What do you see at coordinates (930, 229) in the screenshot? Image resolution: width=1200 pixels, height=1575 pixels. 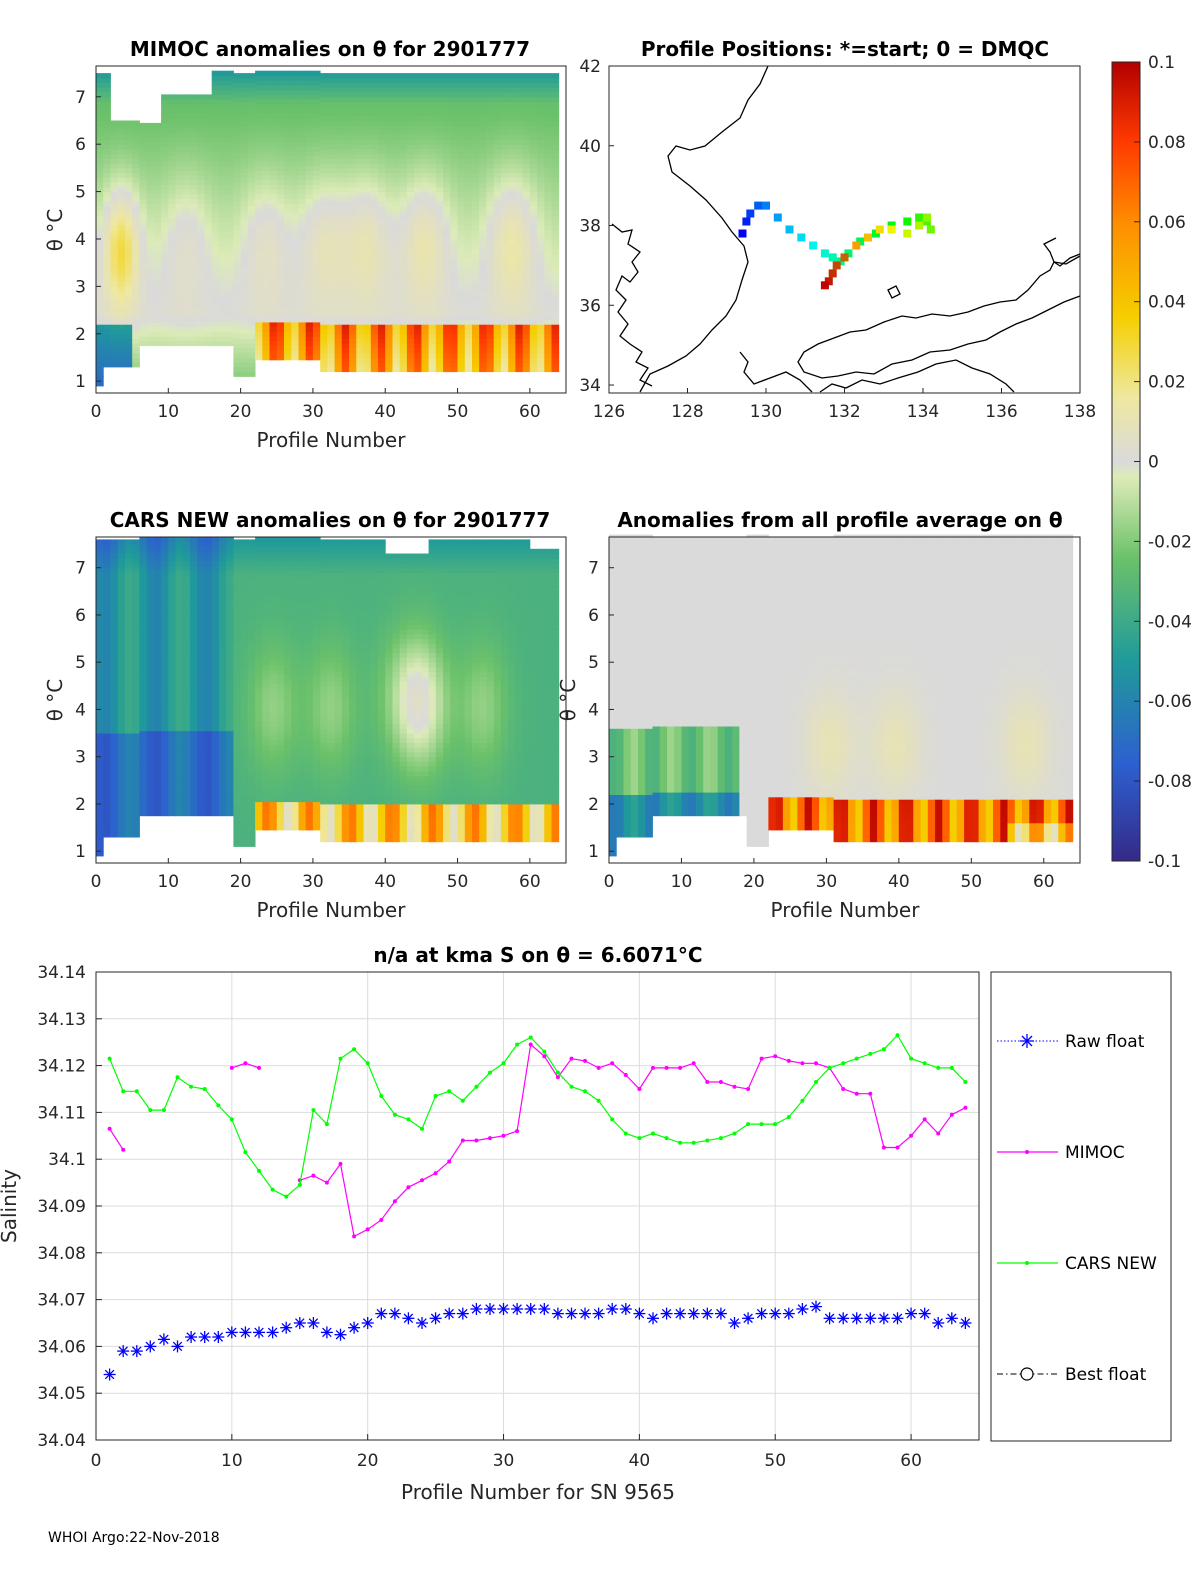 I see `track-point` at bounding box center [930, 229].